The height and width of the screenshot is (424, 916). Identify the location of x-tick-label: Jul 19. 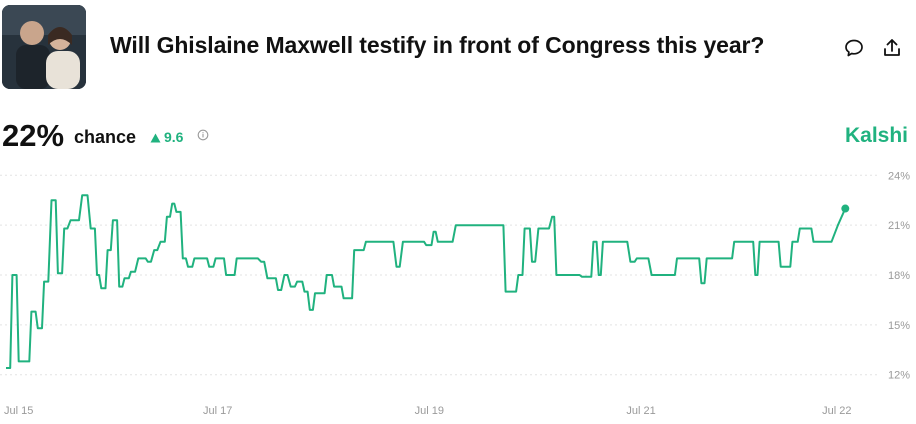
(429, 411).